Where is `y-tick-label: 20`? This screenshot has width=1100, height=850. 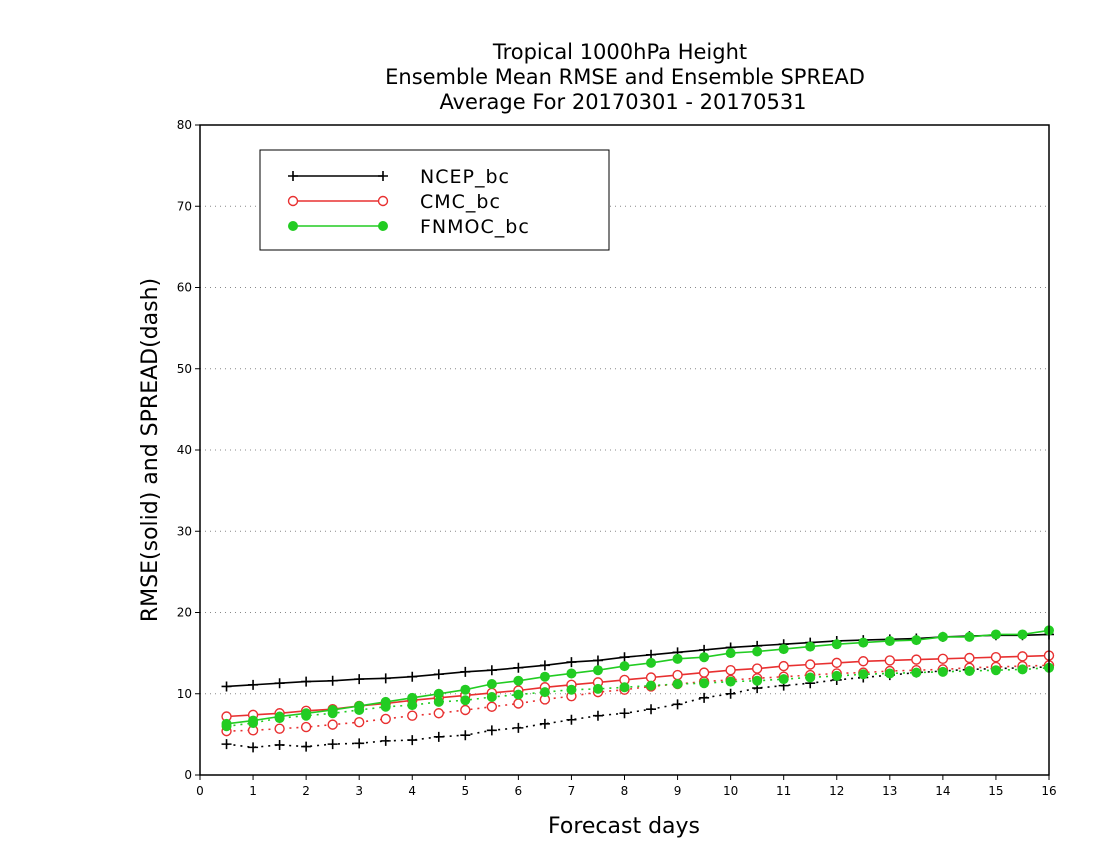
y-tick-label: 20 is located at coordinates (184, 613).